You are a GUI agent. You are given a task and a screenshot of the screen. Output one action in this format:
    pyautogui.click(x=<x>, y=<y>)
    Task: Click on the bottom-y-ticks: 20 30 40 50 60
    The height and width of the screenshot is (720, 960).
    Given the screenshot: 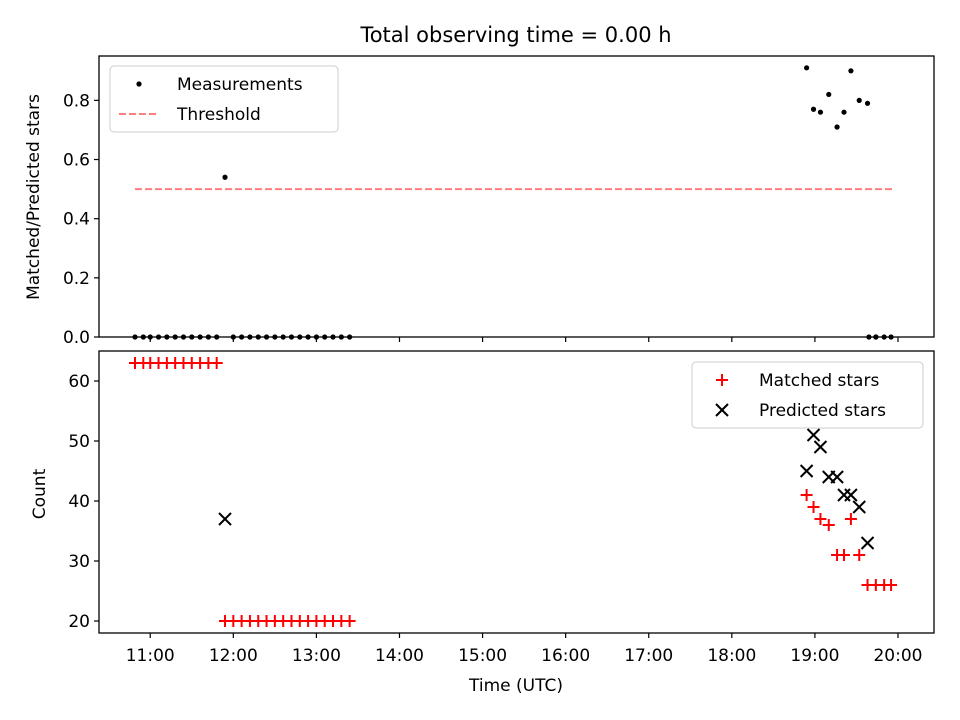 What is the action you would take?
    pyautogui.click(x=83, y=502)
    